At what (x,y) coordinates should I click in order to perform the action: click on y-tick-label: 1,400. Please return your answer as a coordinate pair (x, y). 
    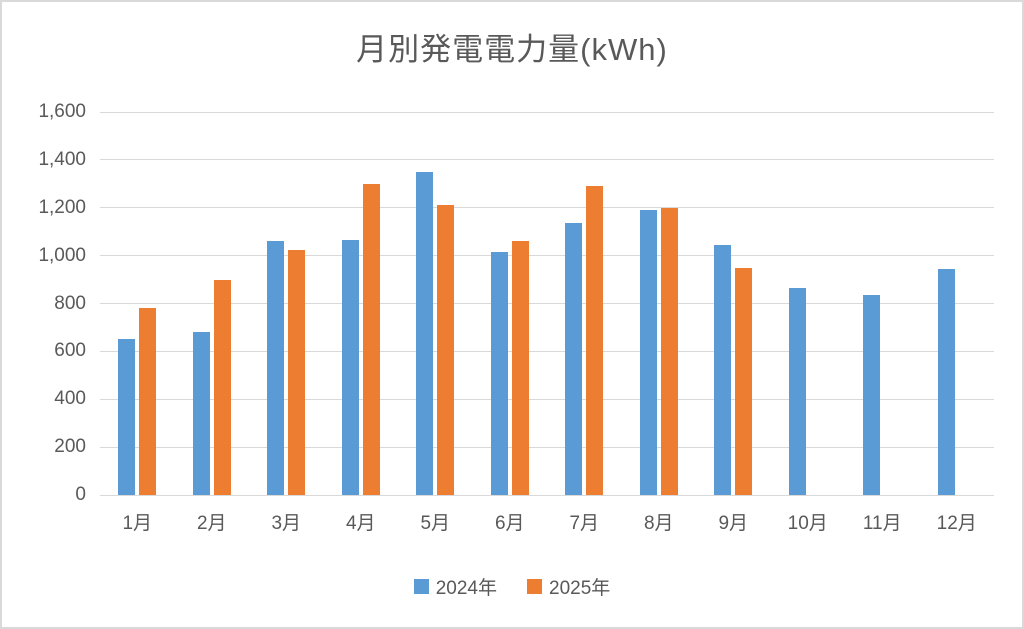
    Looking at the image, I should click on (62, 159).